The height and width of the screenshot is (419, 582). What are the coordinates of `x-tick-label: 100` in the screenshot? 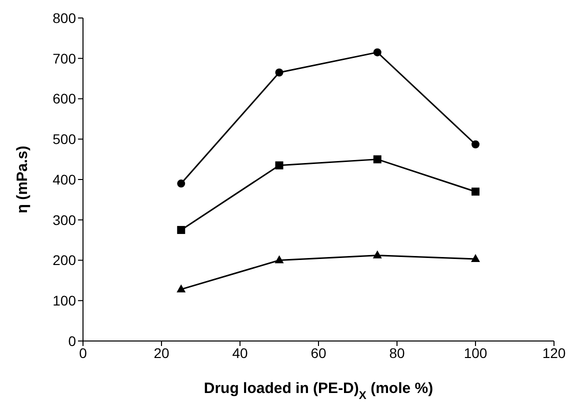 It's located at (476, 352).